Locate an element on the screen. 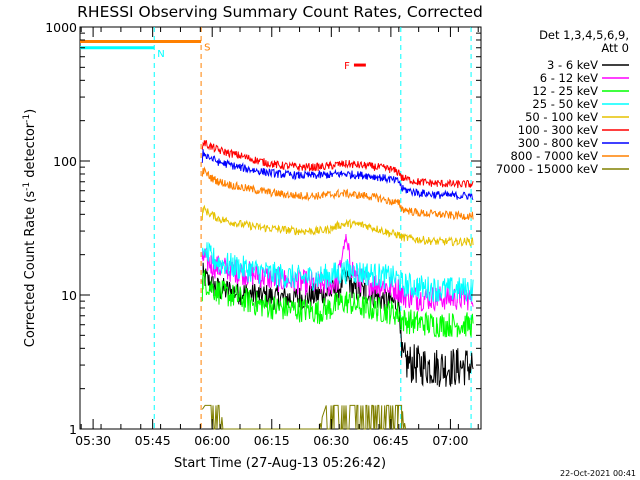 Image resolution: width=640 pixels, height=480 pixels. legend-label-2: 12 - 25 keV is located at coordinates (565, 91).